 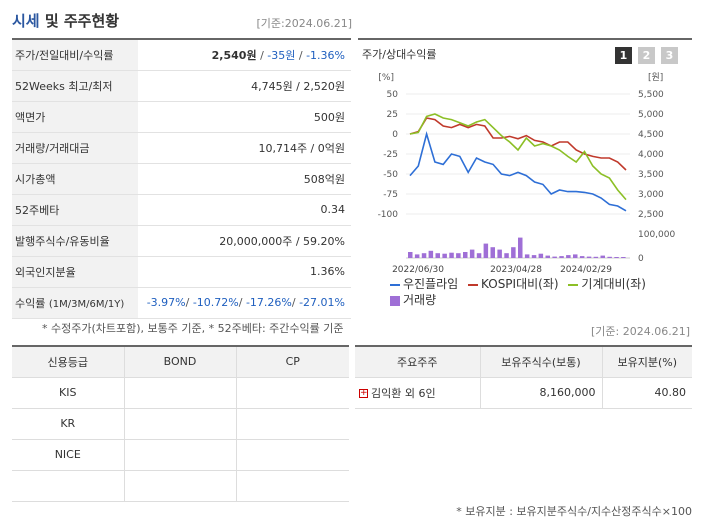 What do you see at coordinates (607, 284) in the screenshot?
I see `legend-item-machine: 기계대비(좌)` at bounding box center [607, 284].